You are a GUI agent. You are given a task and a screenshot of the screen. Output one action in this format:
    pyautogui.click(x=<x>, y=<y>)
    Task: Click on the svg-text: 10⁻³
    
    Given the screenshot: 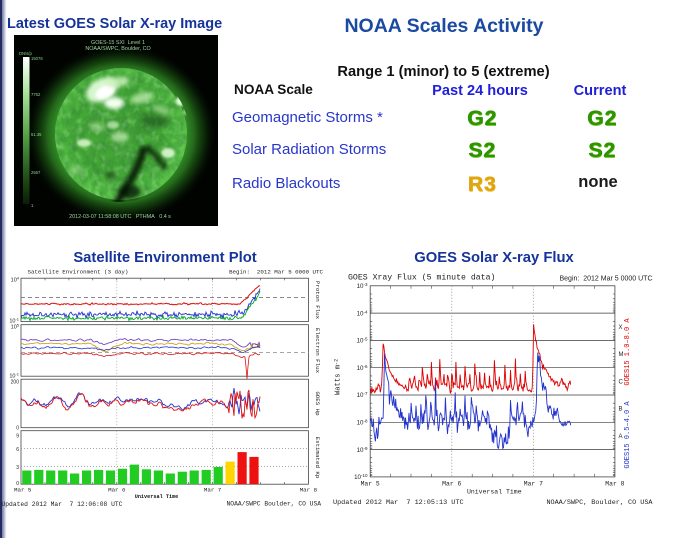 What is the action you would take?
    pyautogui.click(x=362, y=286)
    